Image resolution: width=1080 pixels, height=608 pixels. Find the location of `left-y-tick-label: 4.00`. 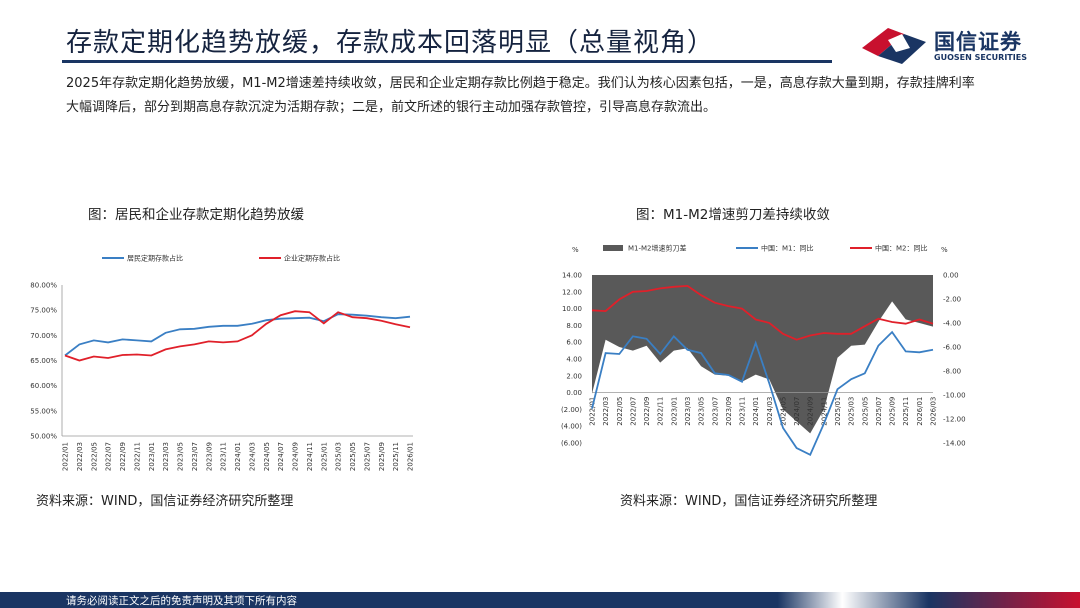

left-y-tick-label: 4.00 is located at coordinates (574, 360).